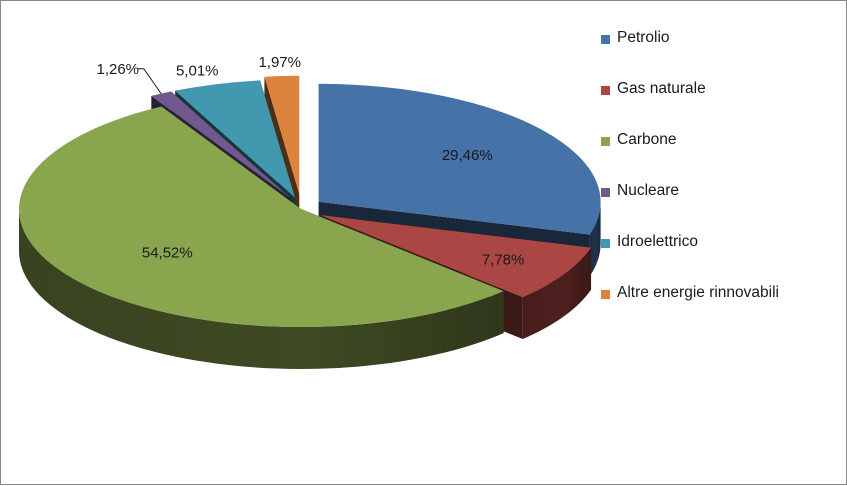 This screenshot has width=847, height=486. What do you see at coordinates (235, 139) in the screenshot?
I see `pie-slice-top-idroelettrico` at bounding box center [235, 139].